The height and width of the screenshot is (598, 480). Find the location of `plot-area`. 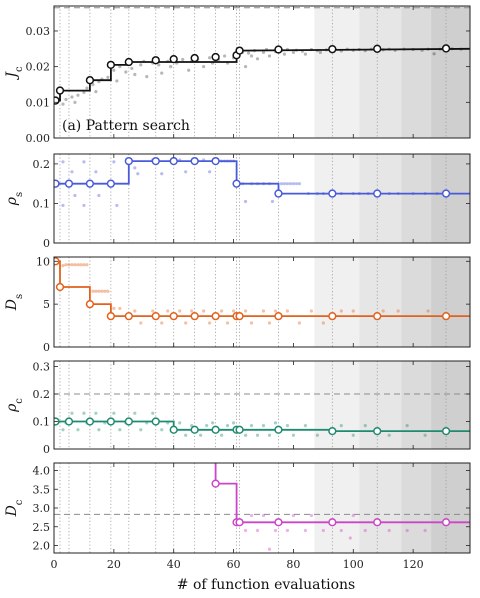

plot-area is located at coordinates (262, 405).